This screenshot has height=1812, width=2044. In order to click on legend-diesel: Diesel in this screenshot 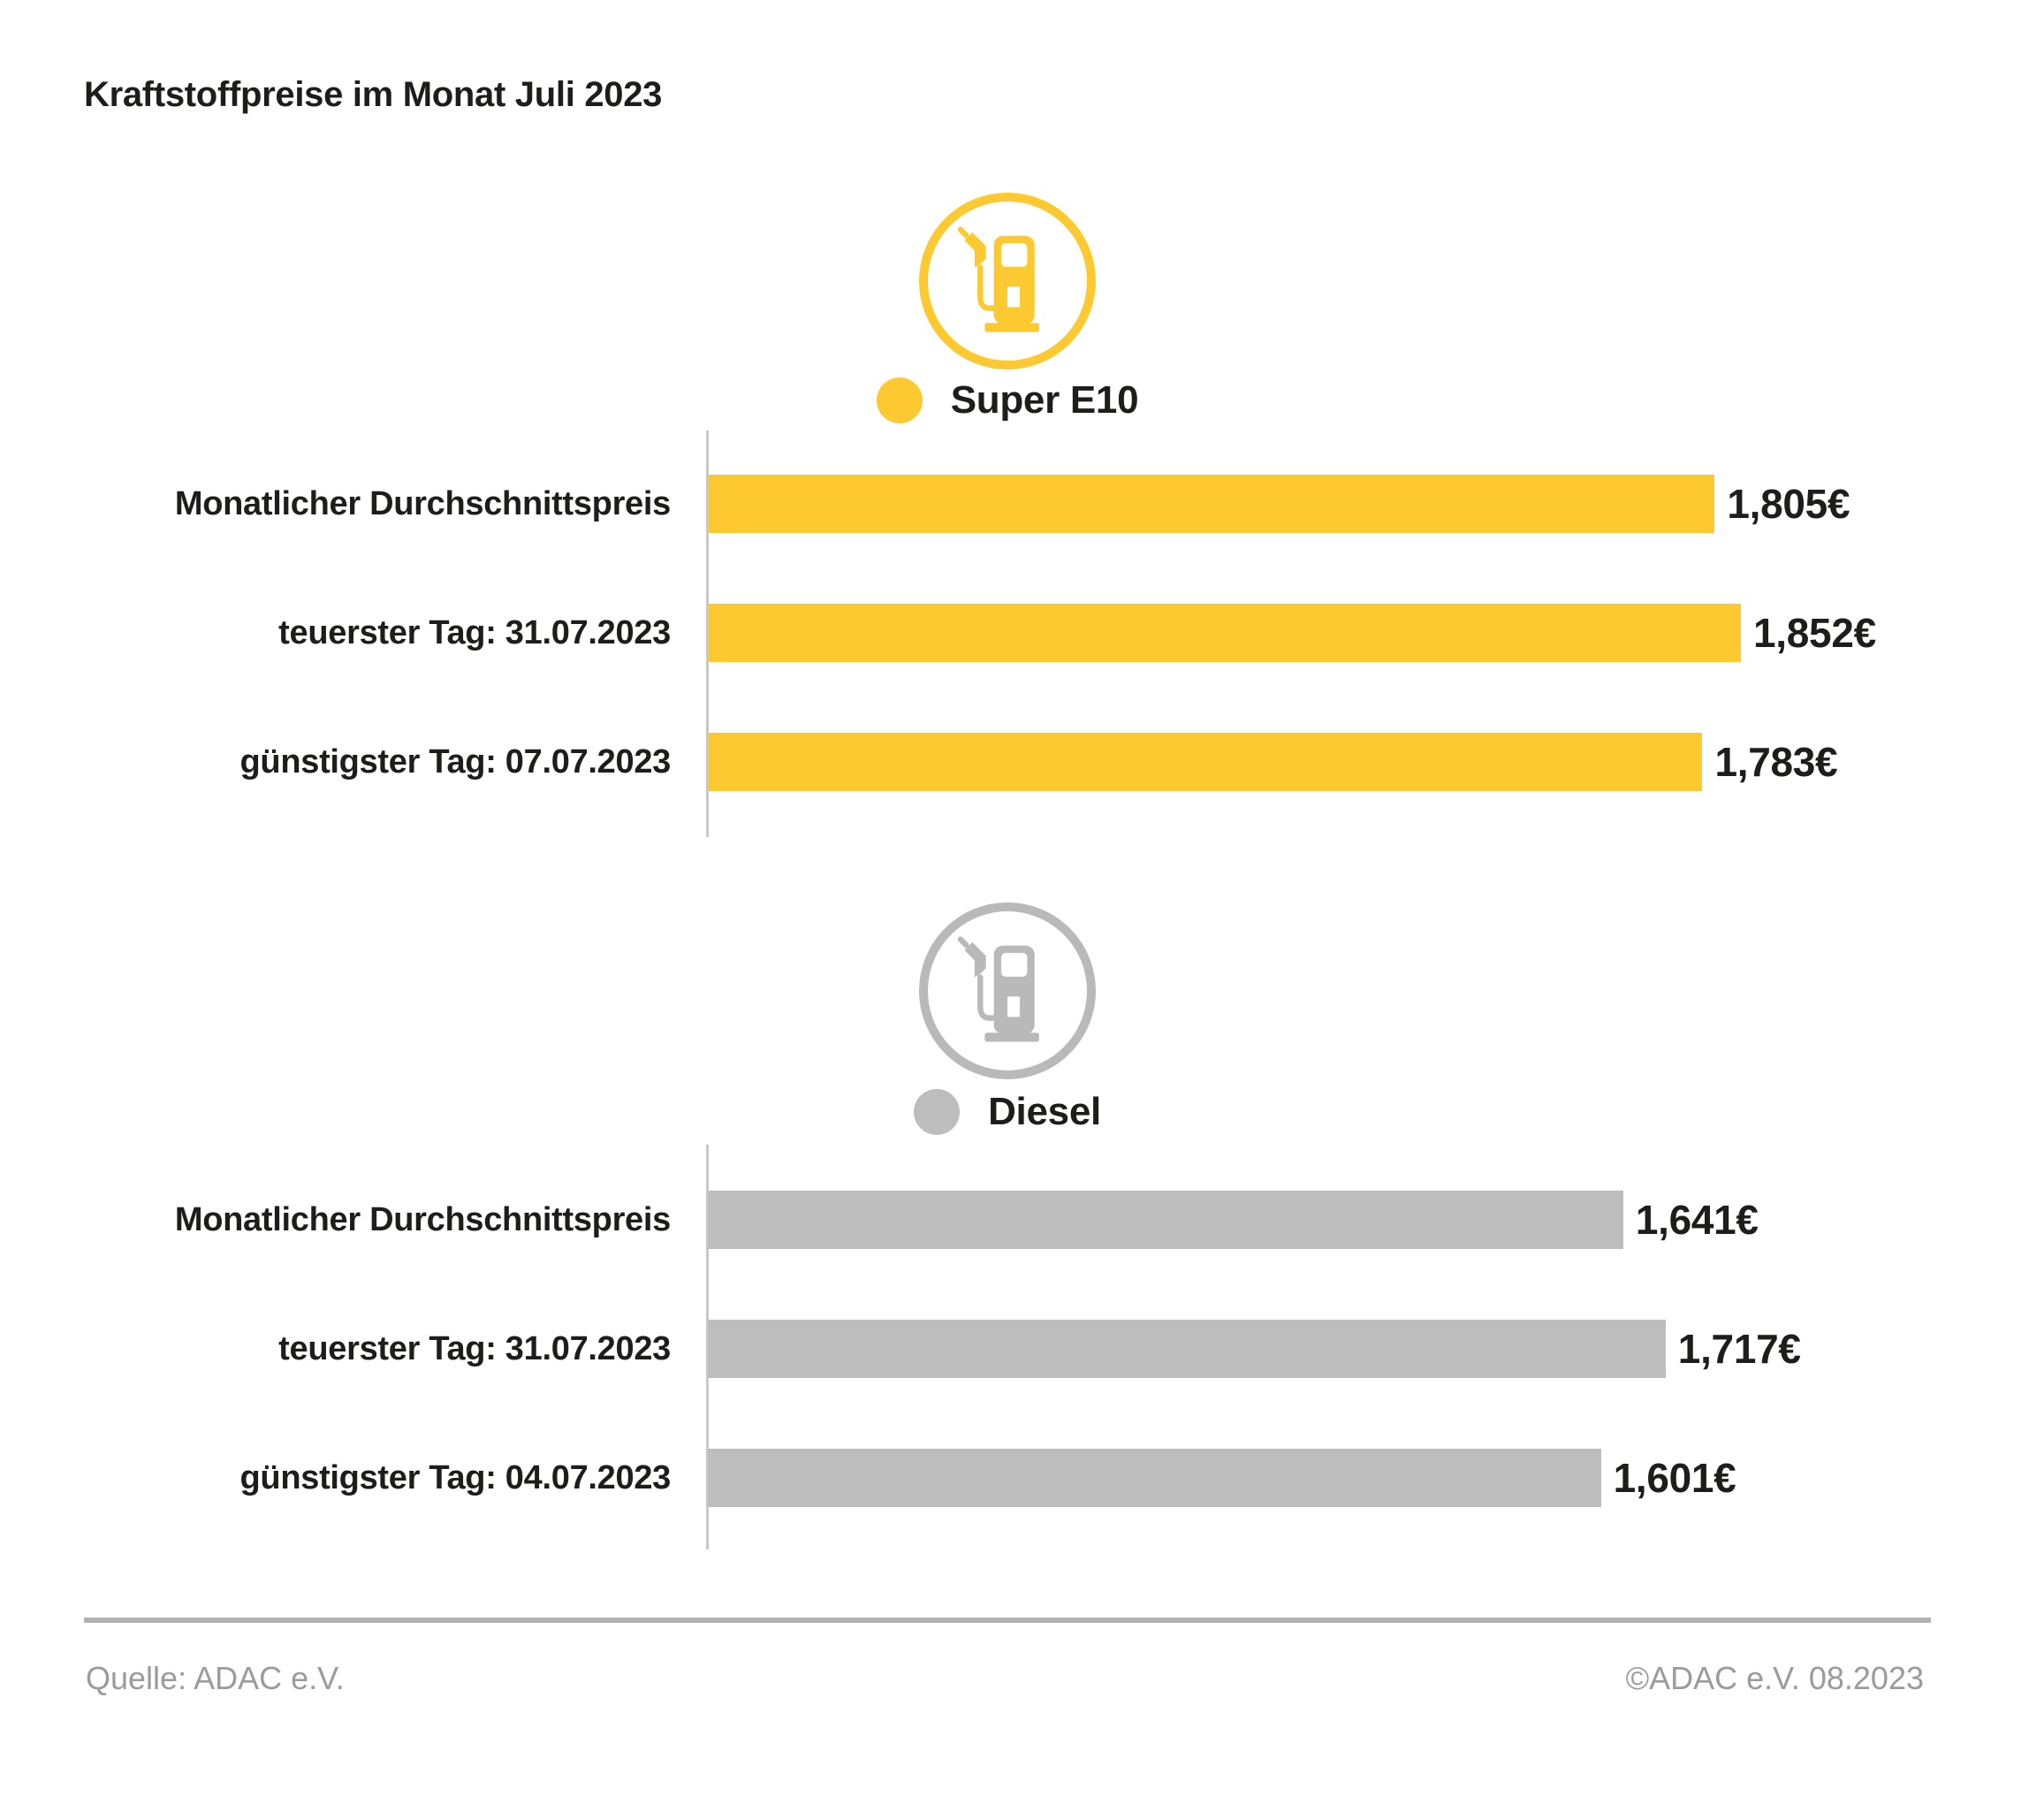, I will do `click(1007, 1112)`.